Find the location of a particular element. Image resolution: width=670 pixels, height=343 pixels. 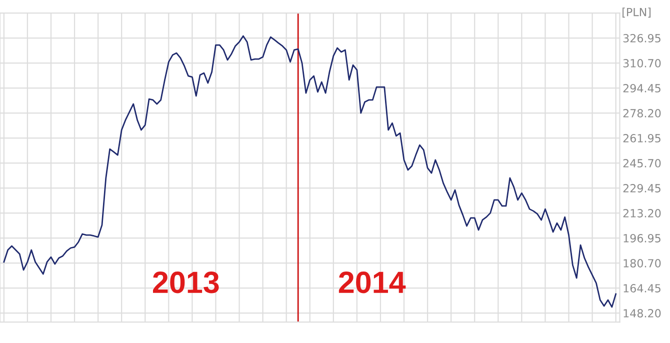

y-tick-label: 196.95 is located at coordinates (642, 238).